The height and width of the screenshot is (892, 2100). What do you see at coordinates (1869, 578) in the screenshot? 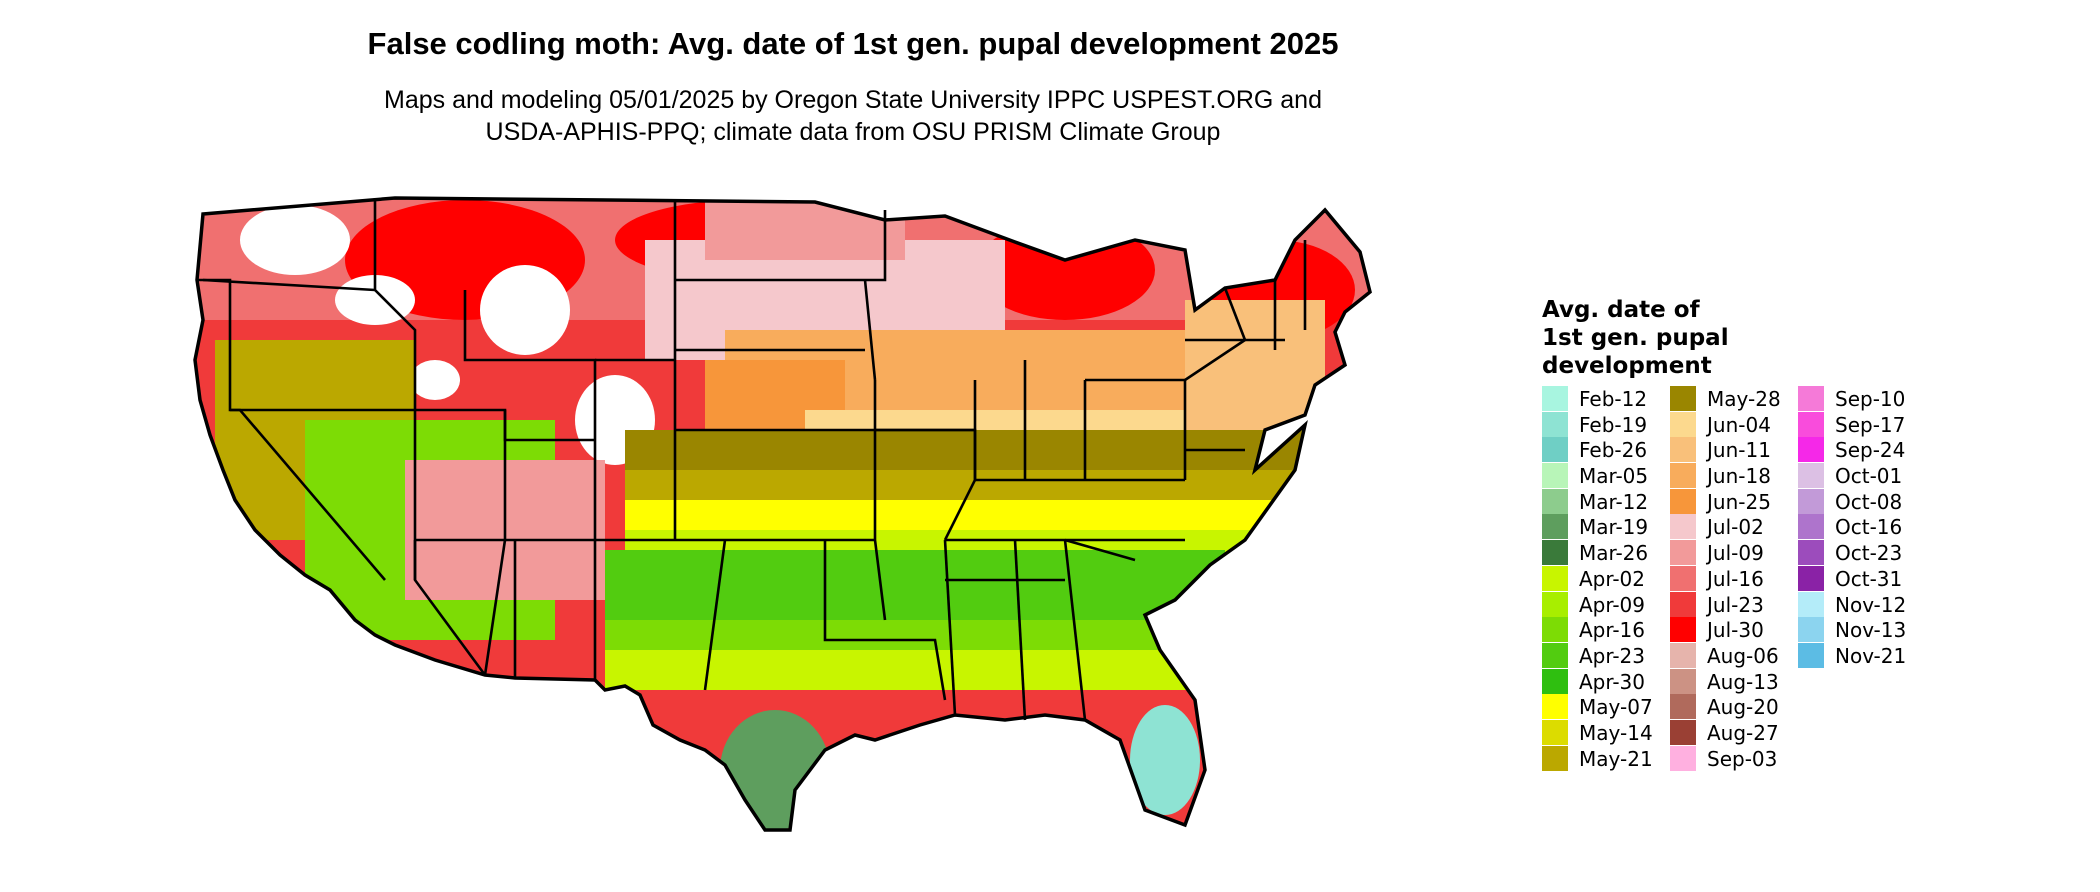
I see `legend-label: Oct-31` at bounding box center [1869, 578].